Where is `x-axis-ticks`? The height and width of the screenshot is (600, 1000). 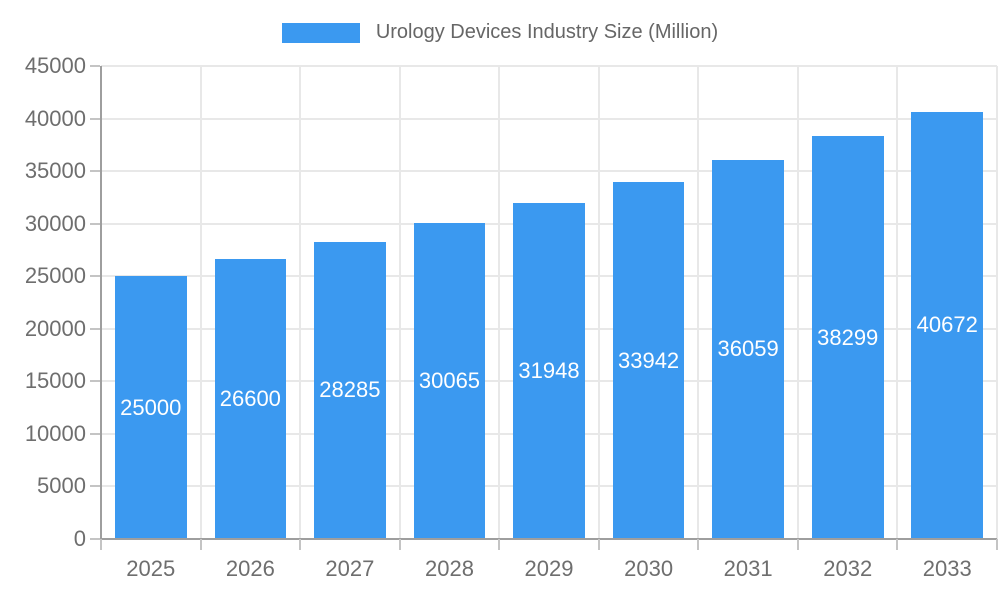
x-axis-ticks is located at coordinates (549, 545).